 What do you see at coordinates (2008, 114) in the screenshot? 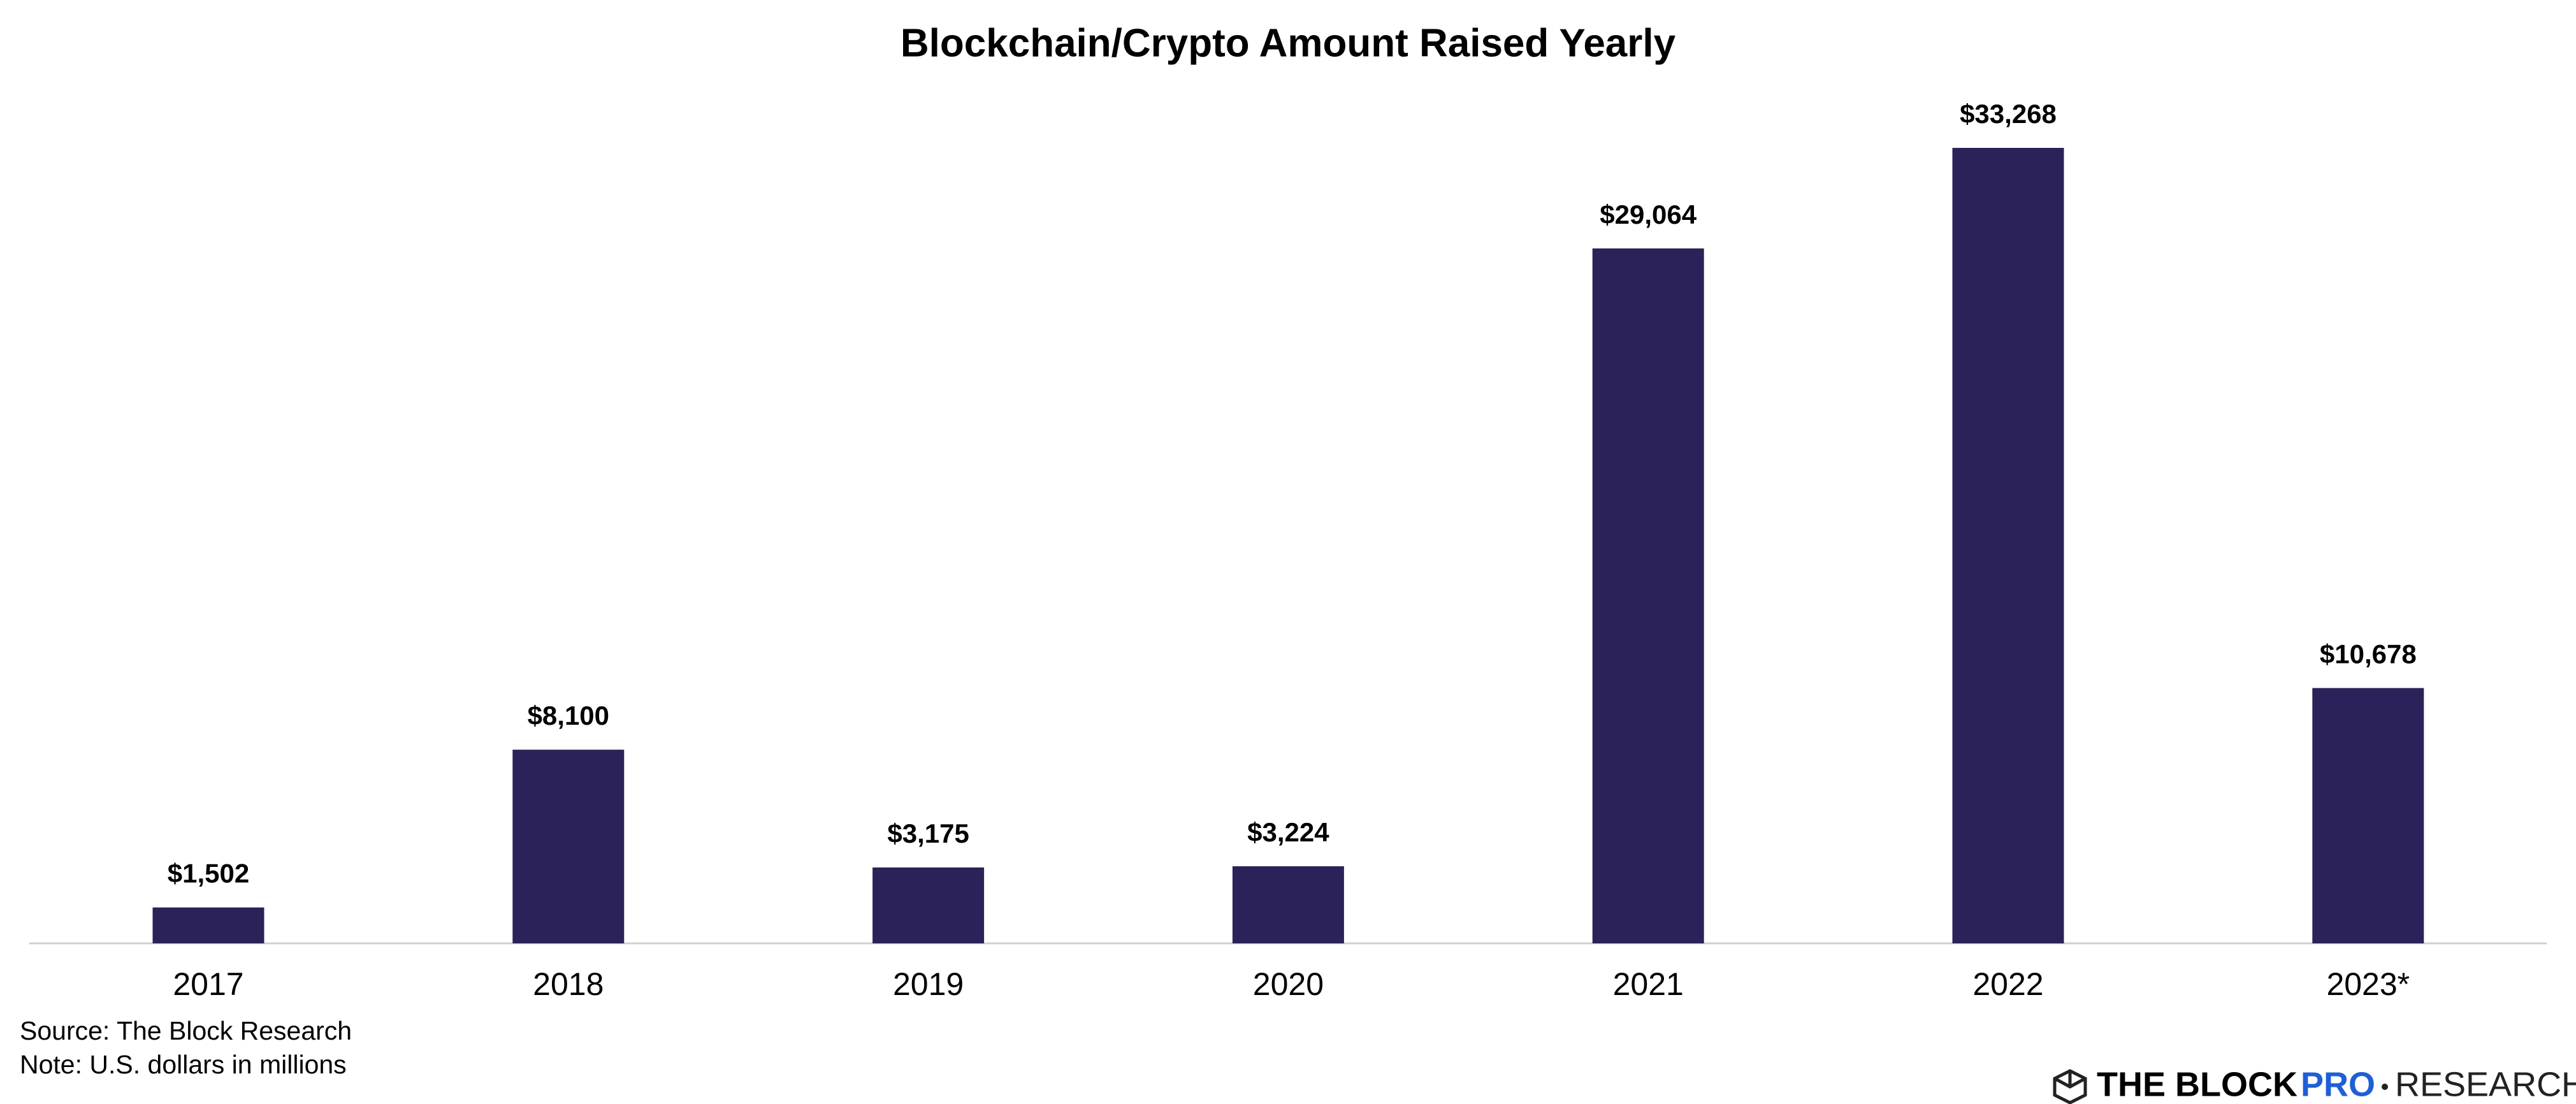
I see `value-label: $33,268` at bounding box center [2008, 114].